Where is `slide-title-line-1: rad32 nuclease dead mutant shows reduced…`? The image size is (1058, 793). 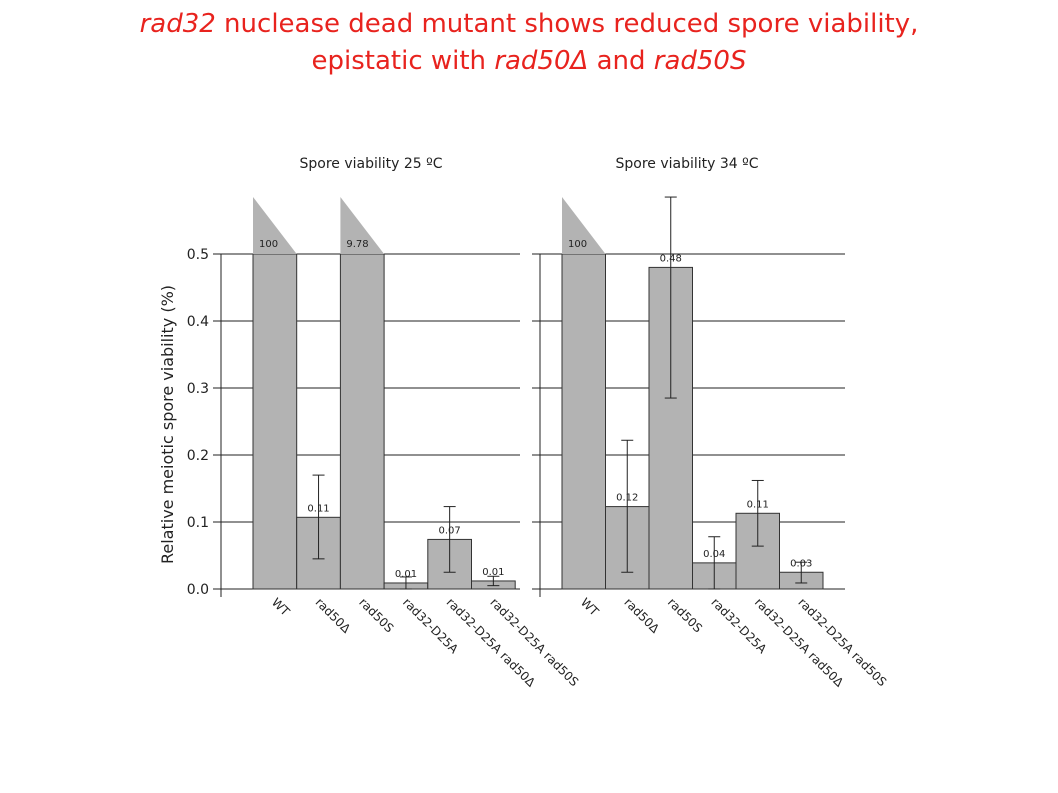
slide-title-line-1: rad32 nuclease dead mutant shows reduced… is located at coordinates (529, 24).